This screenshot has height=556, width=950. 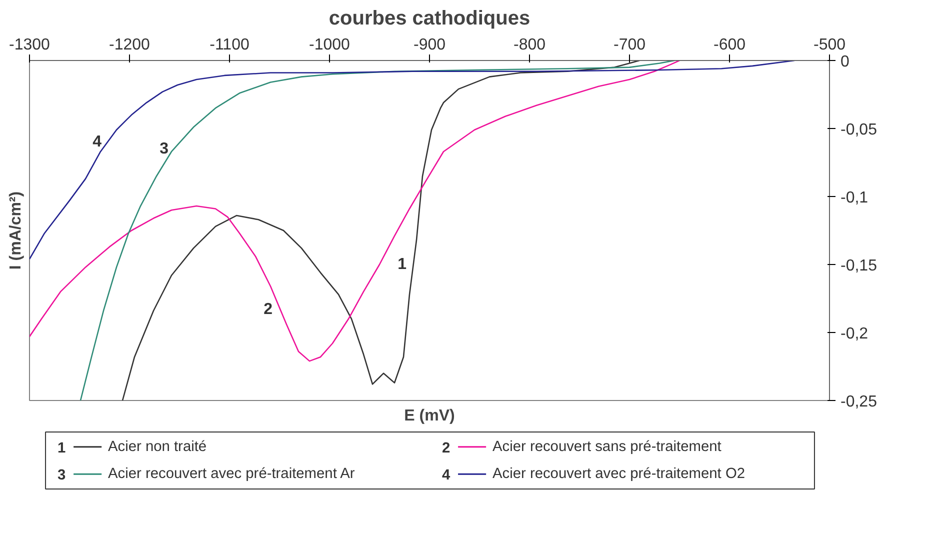 What do you see at coordinates (157, 446) in the screenshot?
I see `legend-label: Acier non traité` at bounding box center [157, 446].